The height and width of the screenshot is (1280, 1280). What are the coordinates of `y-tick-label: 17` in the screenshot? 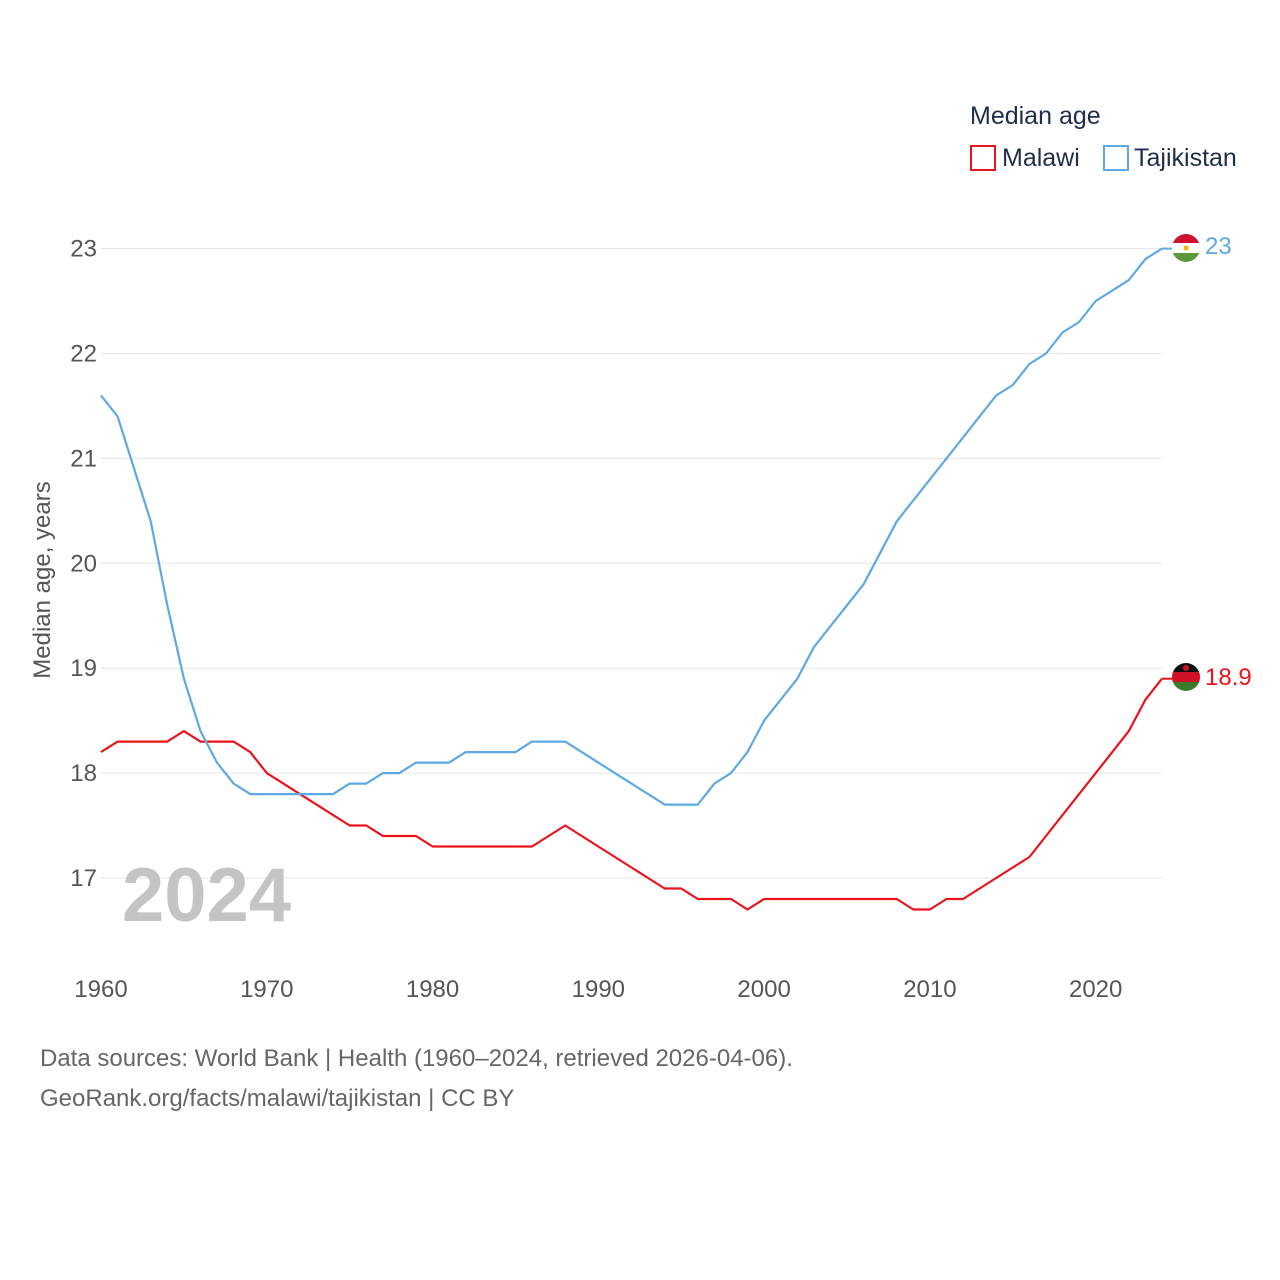 It's located at (83, 878).